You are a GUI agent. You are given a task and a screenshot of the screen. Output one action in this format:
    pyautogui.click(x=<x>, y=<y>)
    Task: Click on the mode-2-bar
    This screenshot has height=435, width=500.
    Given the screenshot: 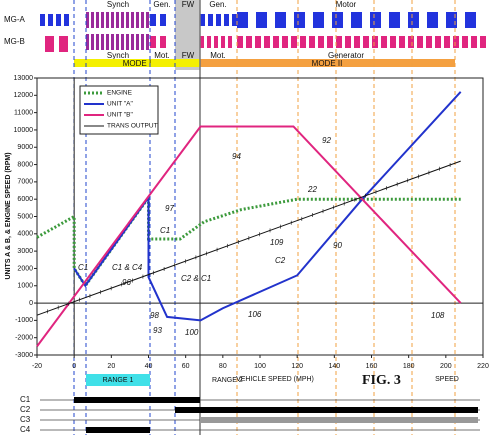 What is the action you would take?
    pyautogui.click(x=327, y=63)
    